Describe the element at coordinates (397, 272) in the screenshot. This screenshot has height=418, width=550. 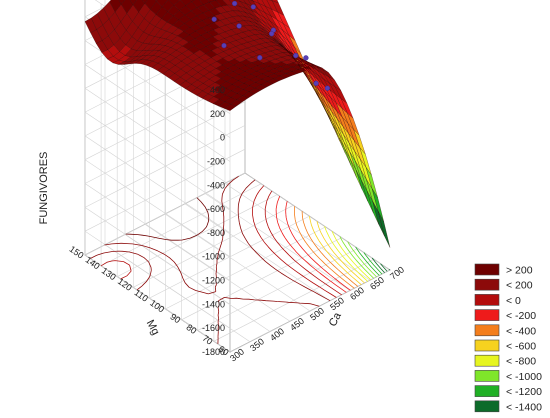
I see `x-tick-label: 700` at that location.